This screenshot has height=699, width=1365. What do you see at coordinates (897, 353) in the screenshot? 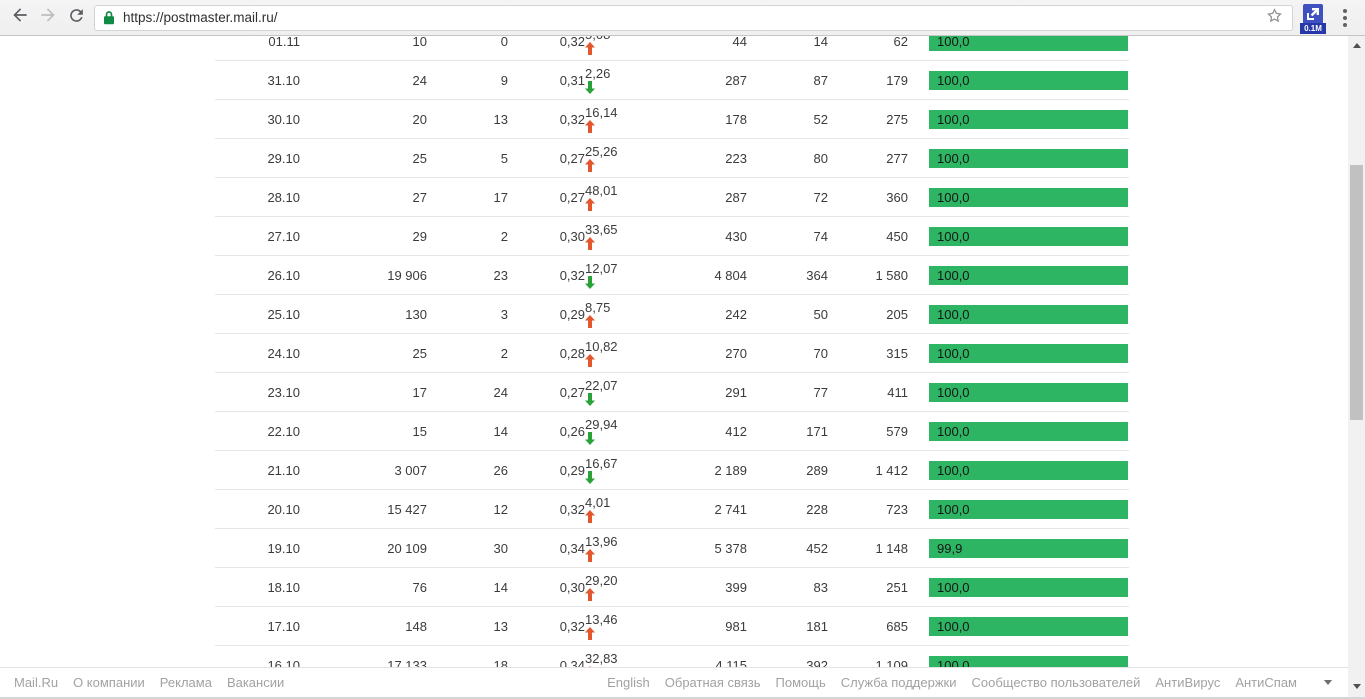
I see `value-cell-6: 315` at bounding box center [897, 353].